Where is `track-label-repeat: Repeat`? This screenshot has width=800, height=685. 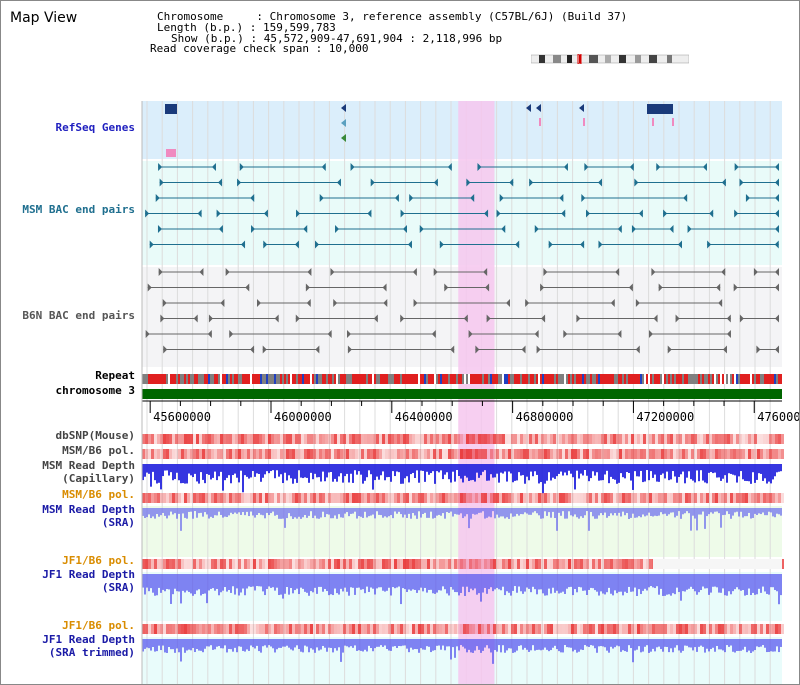 track-label-repeat: Repeat is located at coordinates (115, 375).